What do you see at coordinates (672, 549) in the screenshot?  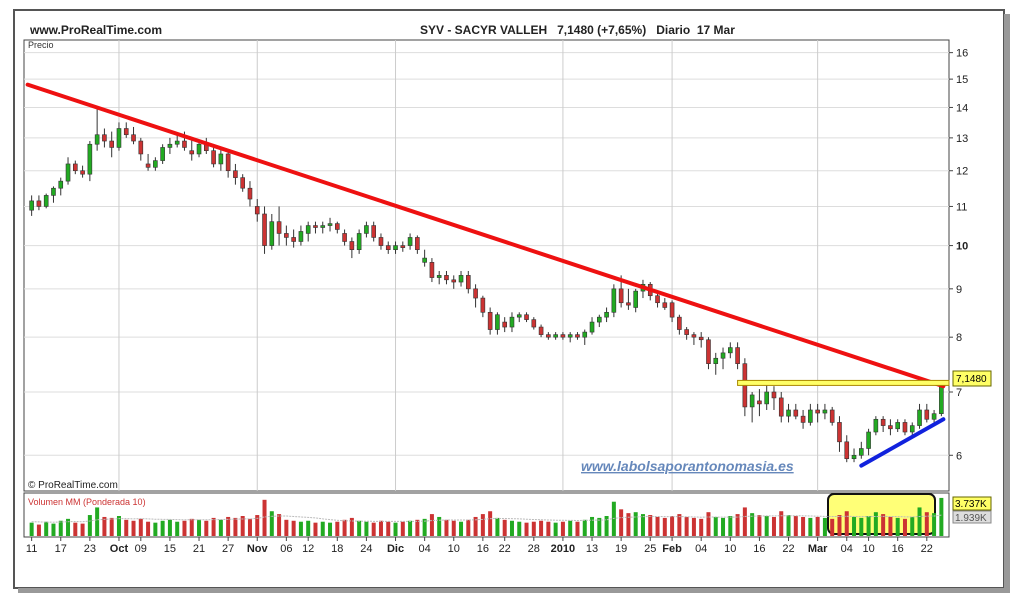 I see `x-tick-label: Feb` at bounding box center [672, 549].